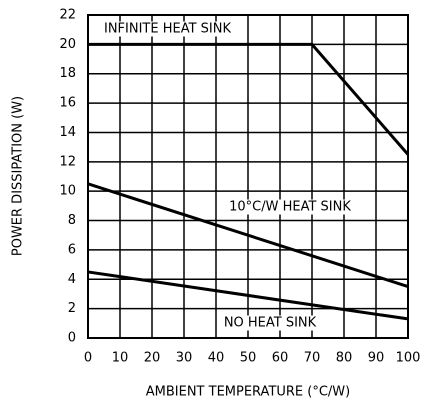 The image size is (431, 408). I want to click on x-tick-label: 40, so click(216, 358).